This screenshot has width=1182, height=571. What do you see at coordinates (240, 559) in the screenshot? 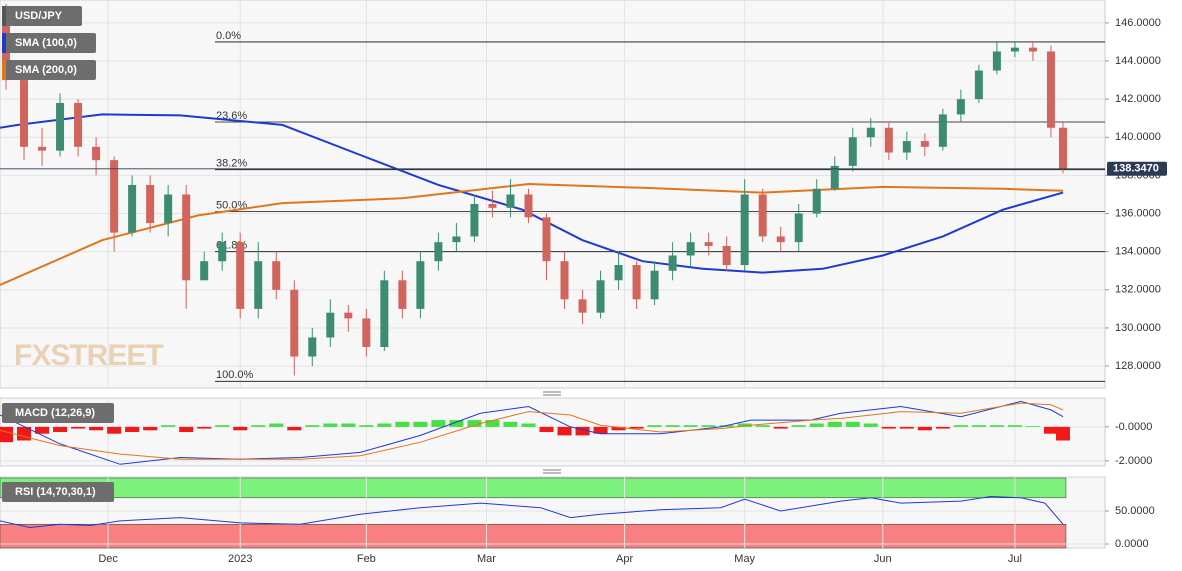
I see `x-tick-label: 2023` at bounding box center [240, 559].